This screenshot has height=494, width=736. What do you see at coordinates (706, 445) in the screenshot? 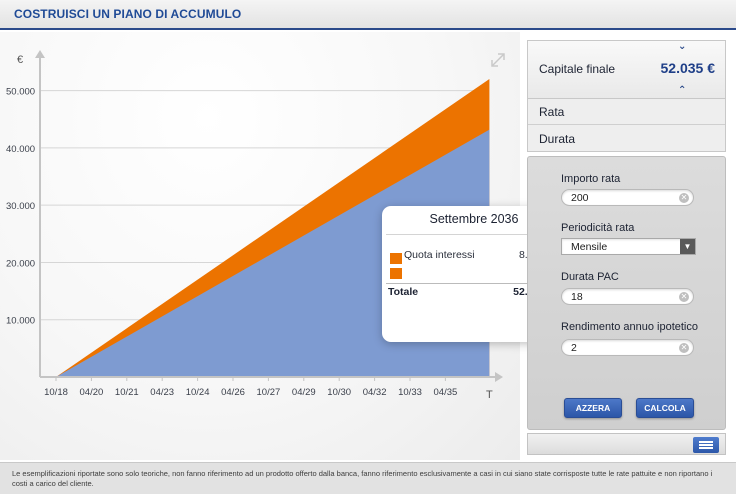
I see `menu-icon` at bounding box center [706, 445].